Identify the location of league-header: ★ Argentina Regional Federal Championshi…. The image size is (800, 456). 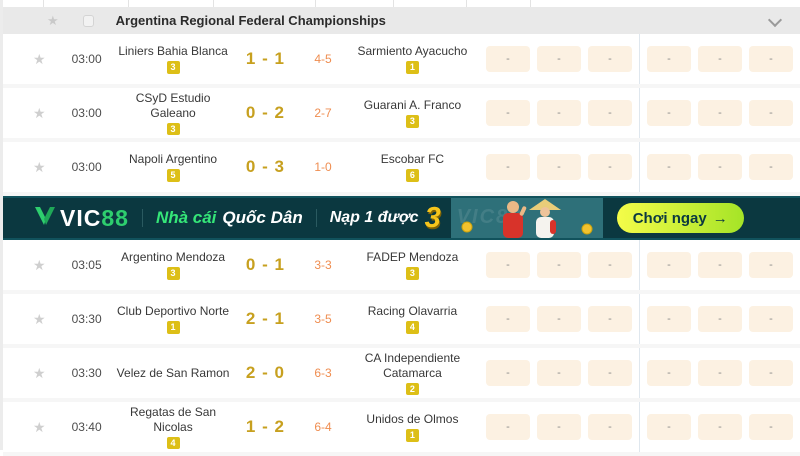
(401, 20).